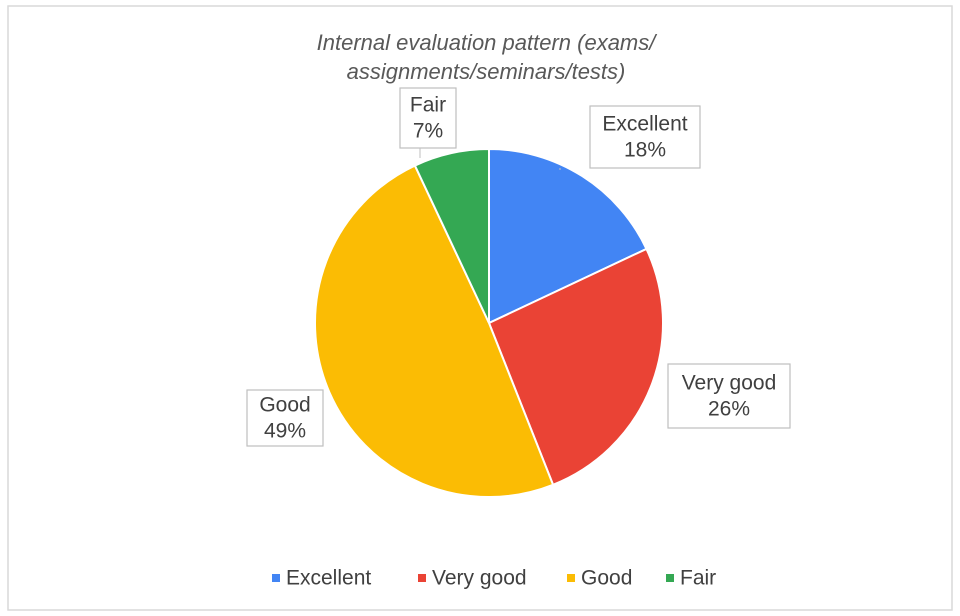  I want to click on data-label-value: 18%, so click(645, 150).